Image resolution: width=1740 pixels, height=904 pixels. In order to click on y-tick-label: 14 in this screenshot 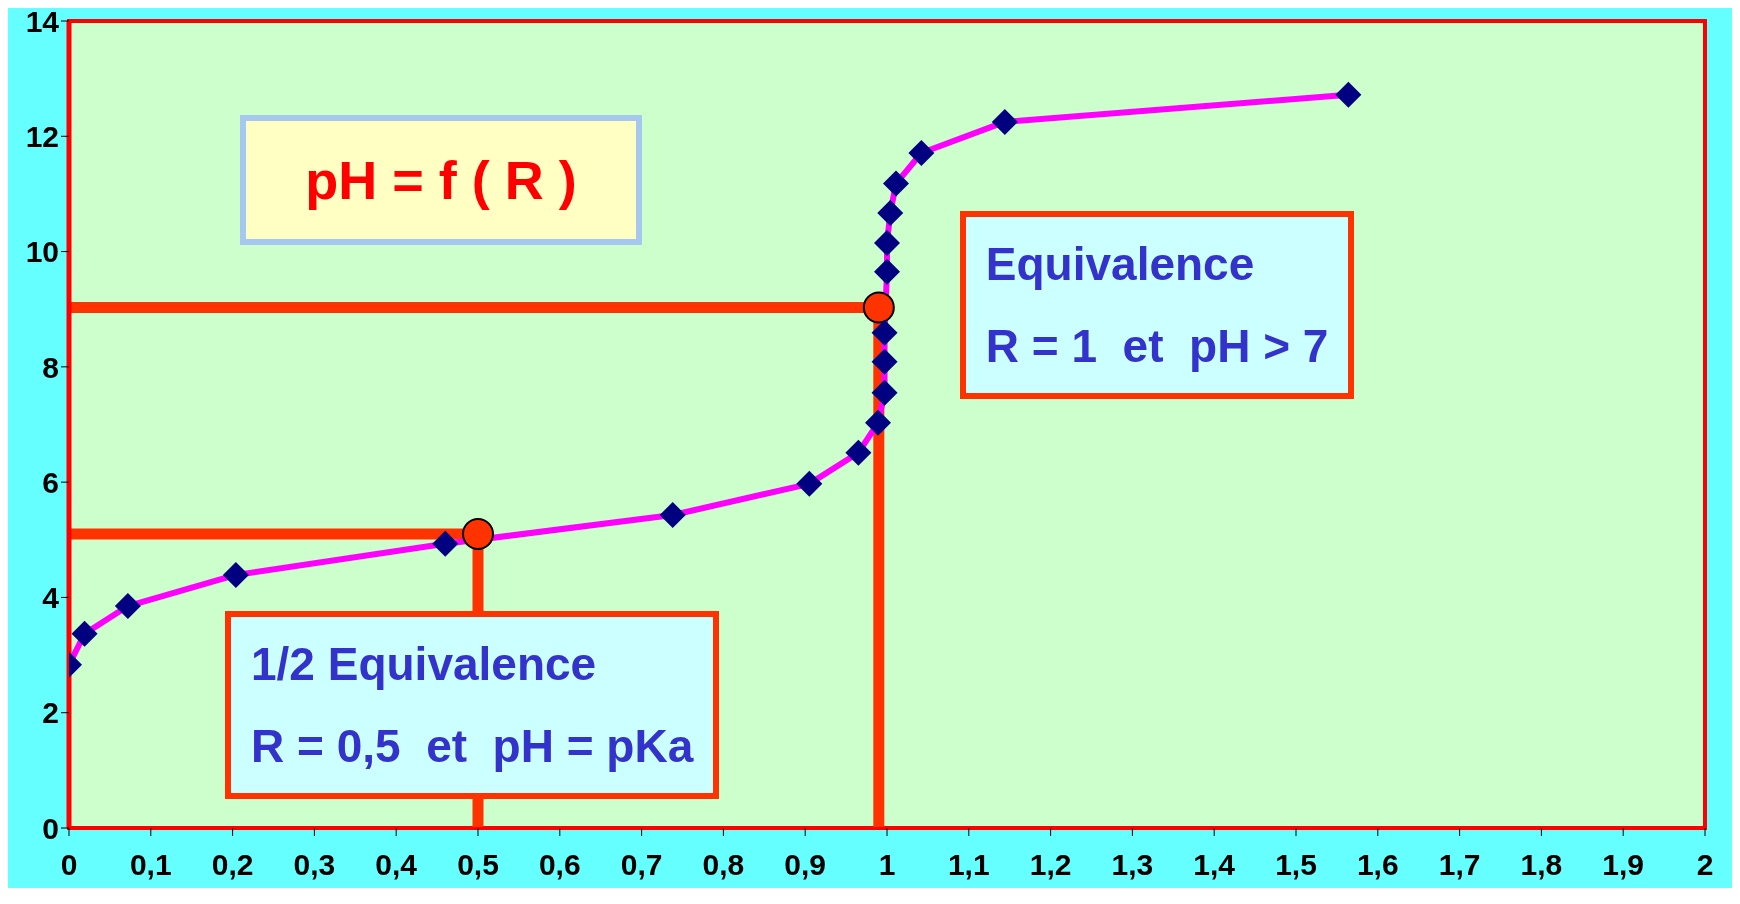, I will do `click(42, 21)`.